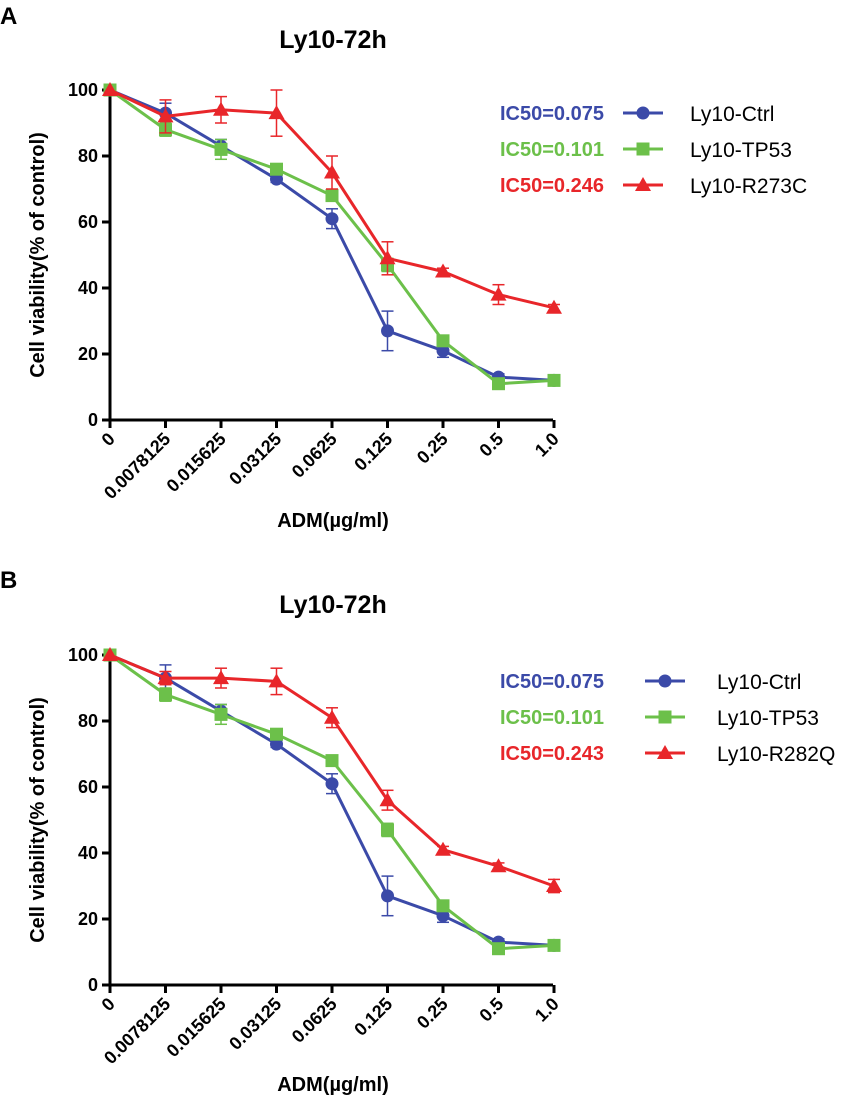  Describe the element at coordinates (88, 288) in the screenshot. I see `panel-a-ytick-label-40: 40` at that location.